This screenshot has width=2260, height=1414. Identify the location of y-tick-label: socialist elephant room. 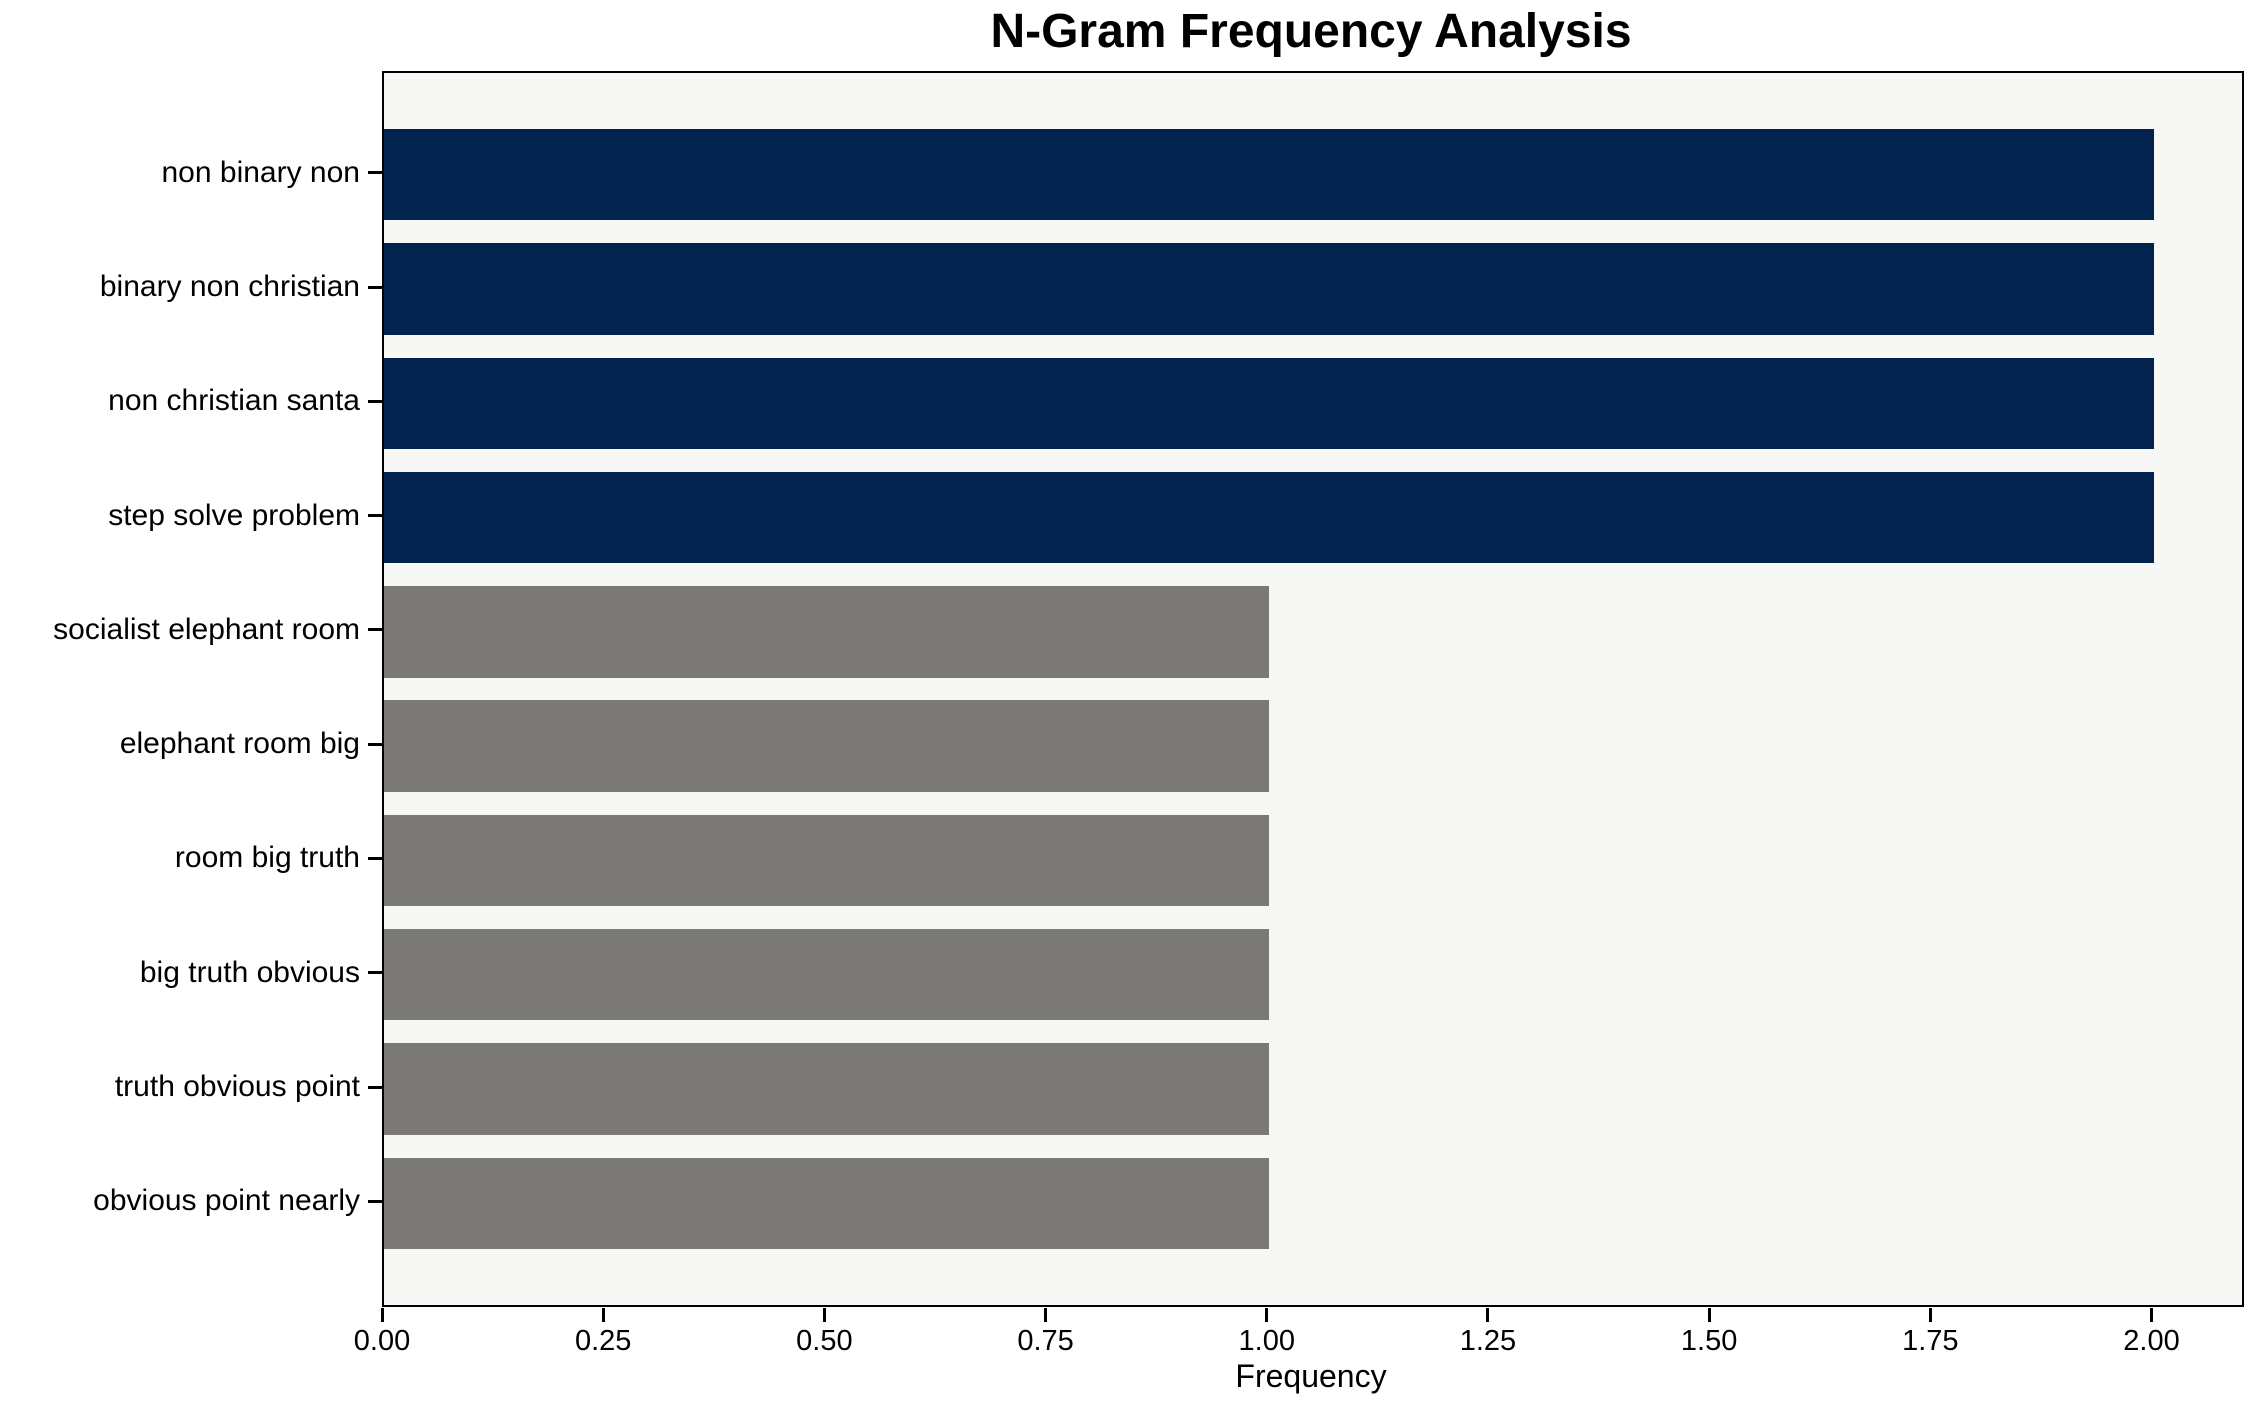
(206, 629).